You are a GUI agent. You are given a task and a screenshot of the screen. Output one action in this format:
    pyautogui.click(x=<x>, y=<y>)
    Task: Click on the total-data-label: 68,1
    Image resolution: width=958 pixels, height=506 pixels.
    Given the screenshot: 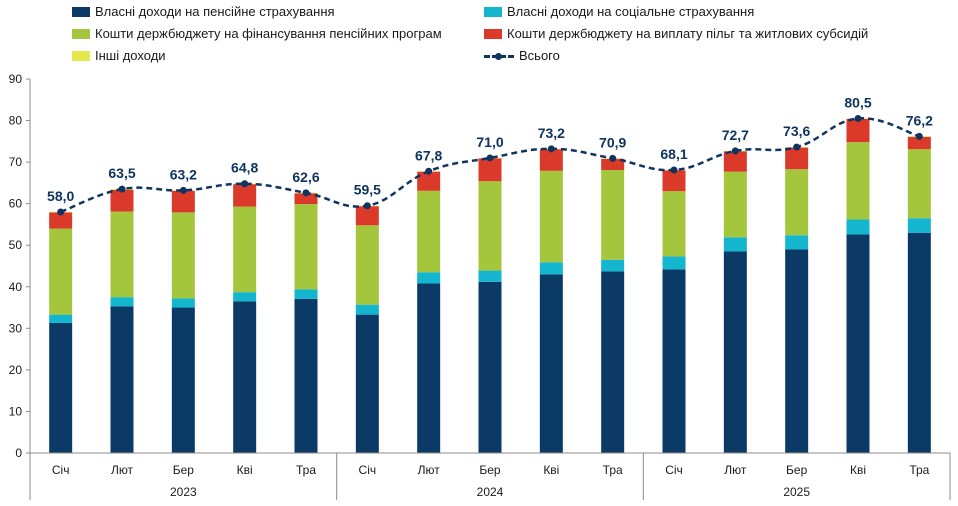 What is the action you would take?
    pyautogui.click(x=673, y=154)
    